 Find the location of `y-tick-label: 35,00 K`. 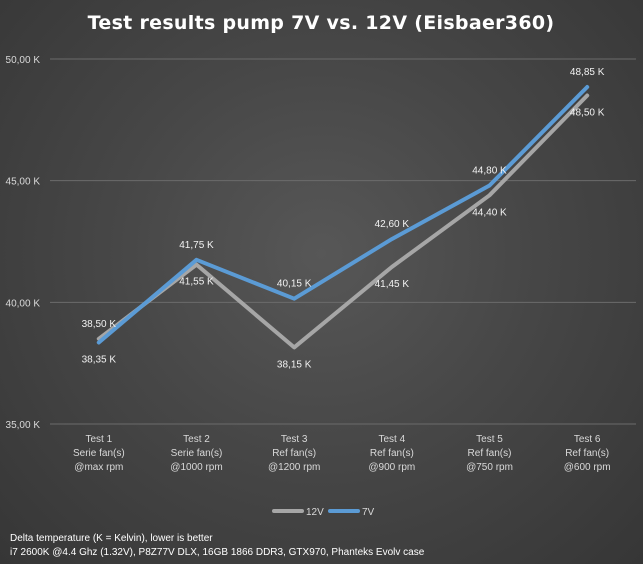

y-tick-label: 35,00 K is located at coordinates (23, 425).